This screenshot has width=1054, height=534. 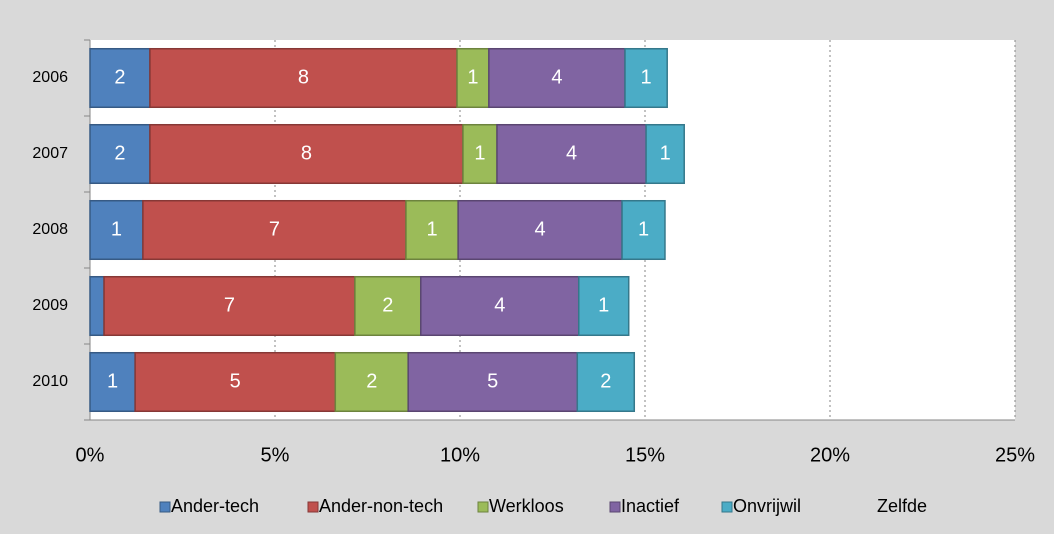 What do you see at coordinates (275, 455) in the screenshot?
I see `x-tick-label: 5%` at bounding box center [275, 455].